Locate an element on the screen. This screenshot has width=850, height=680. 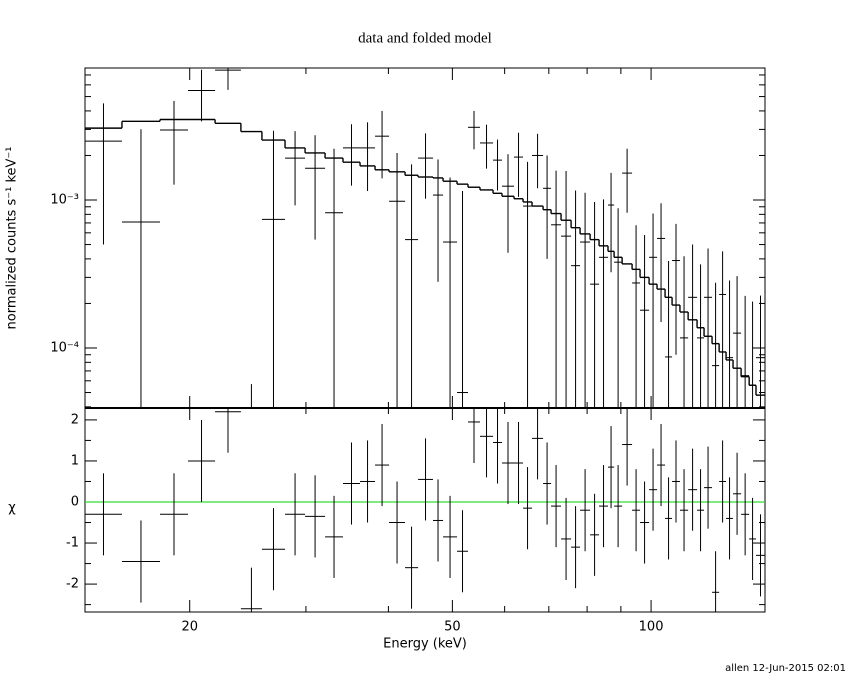
x-tick-label: 50 is located at coordinates (452, 627).